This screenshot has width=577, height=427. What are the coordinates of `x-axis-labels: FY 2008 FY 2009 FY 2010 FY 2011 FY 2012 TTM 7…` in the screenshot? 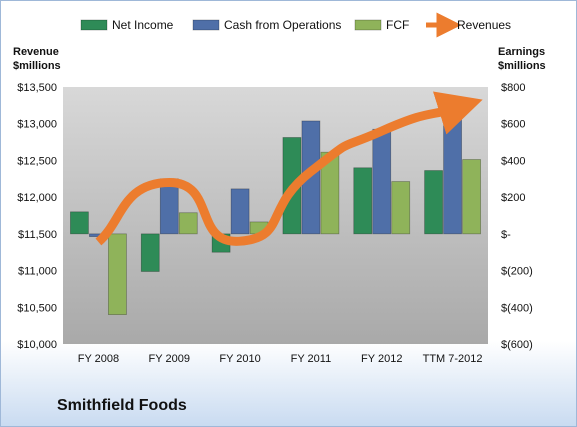 It's located at (280, 359).